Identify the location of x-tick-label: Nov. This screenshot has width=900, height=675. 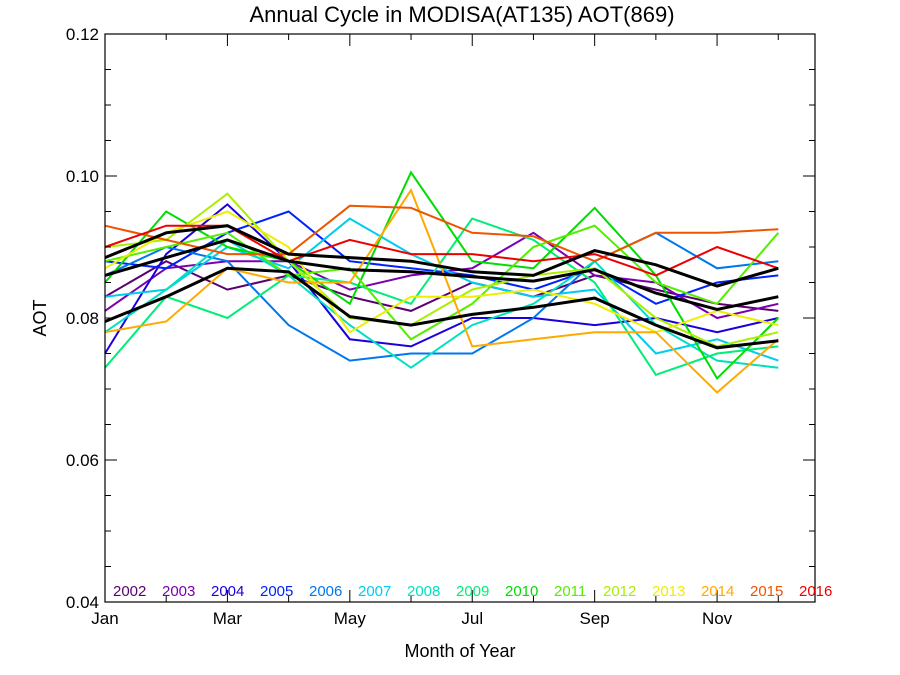
(717, 618).